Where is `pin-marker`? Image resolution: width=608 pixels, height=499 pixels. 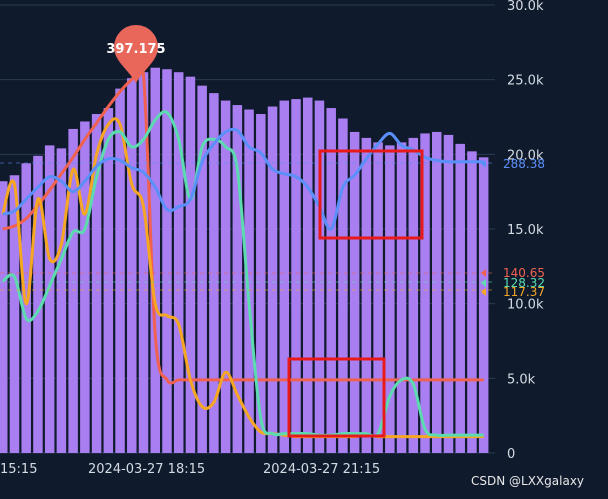
pin-marker is located at coordinates (136, 54).